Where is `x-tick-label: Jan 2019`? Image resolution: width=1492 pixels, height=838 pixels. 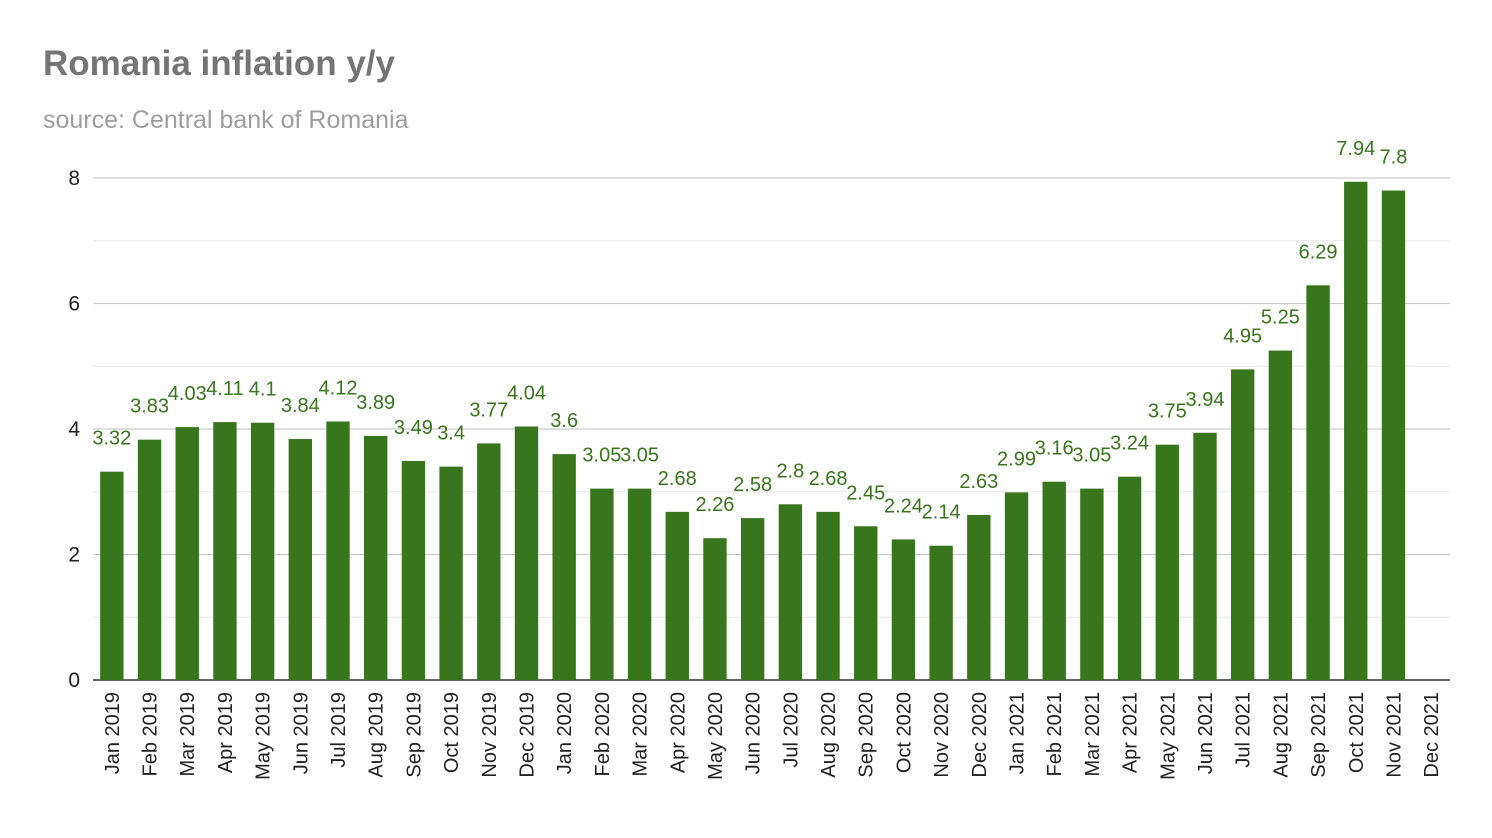
x-tick-label: Jan 2019 is located at coordinates (113, 733).